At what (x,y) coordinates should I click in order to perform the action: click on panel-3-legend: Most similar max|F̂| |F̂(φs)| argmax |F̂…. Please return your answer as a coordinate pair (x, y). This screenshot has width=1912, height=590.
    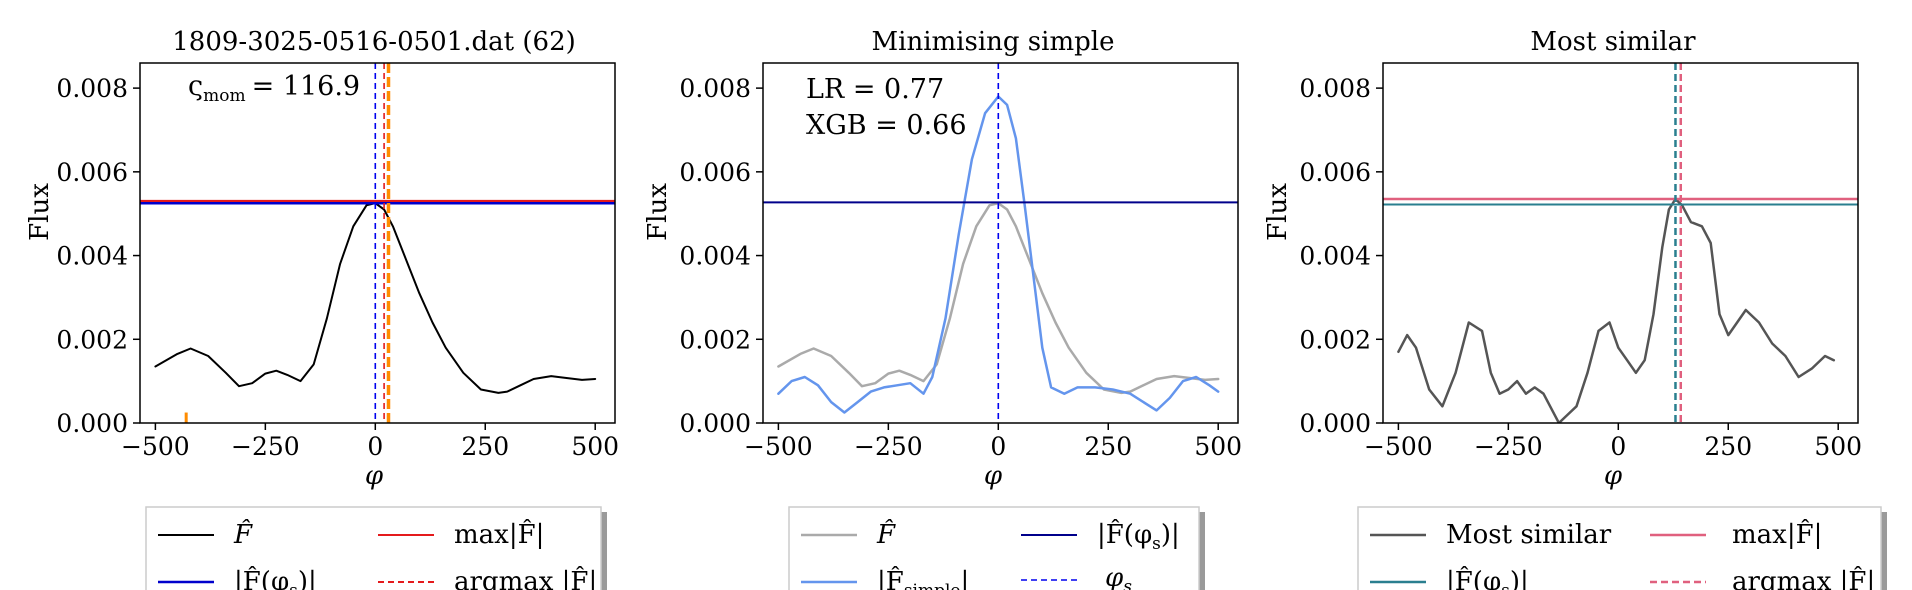
    Looking at the image, I should click on (1622, 548).